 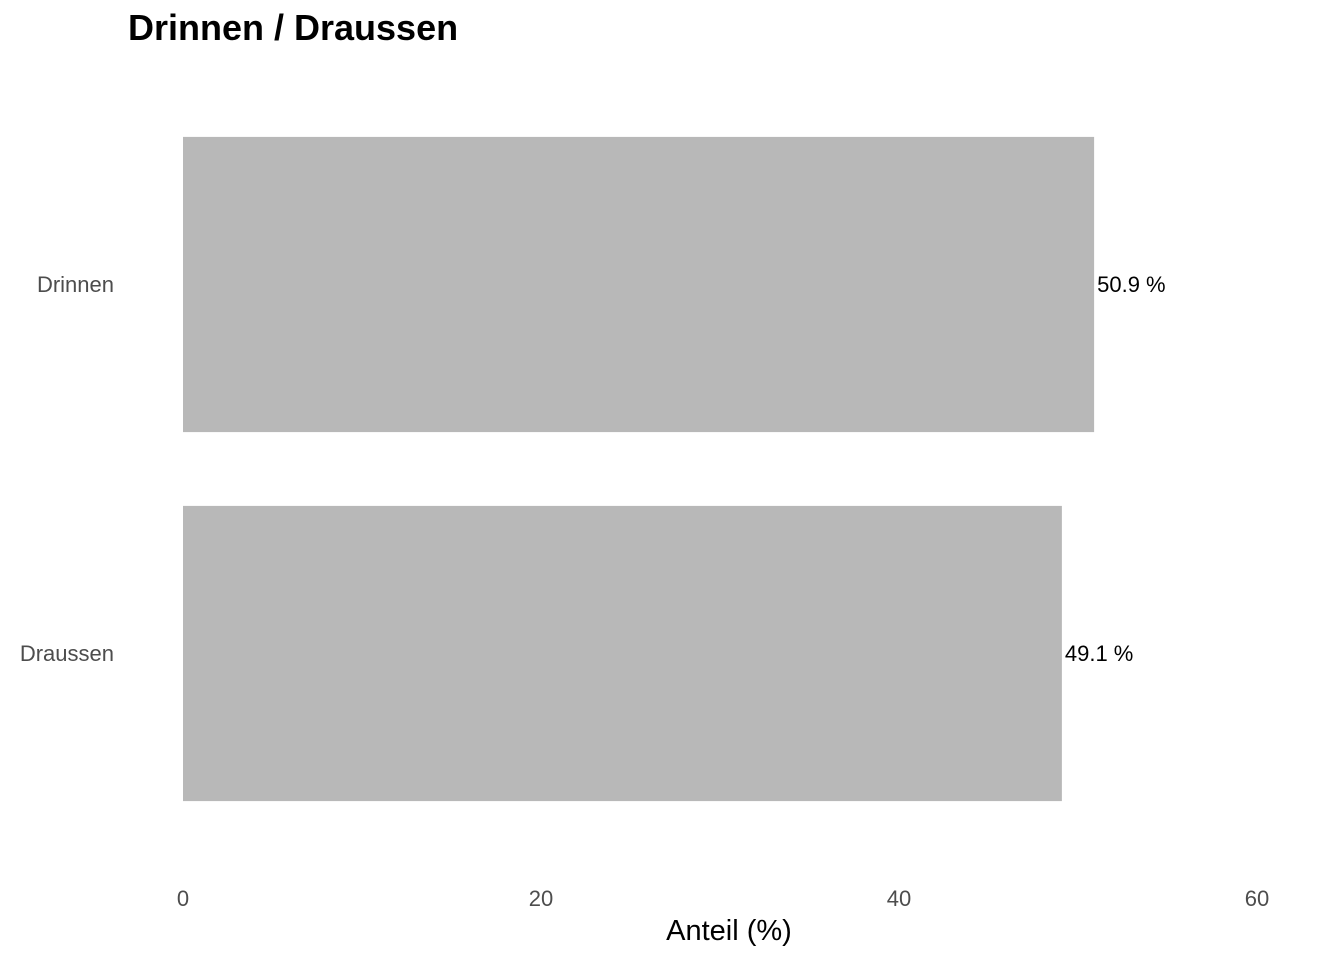 I want to click on x-axis-tick-labels: 0 20 40 60, so click(x=723, y=898).